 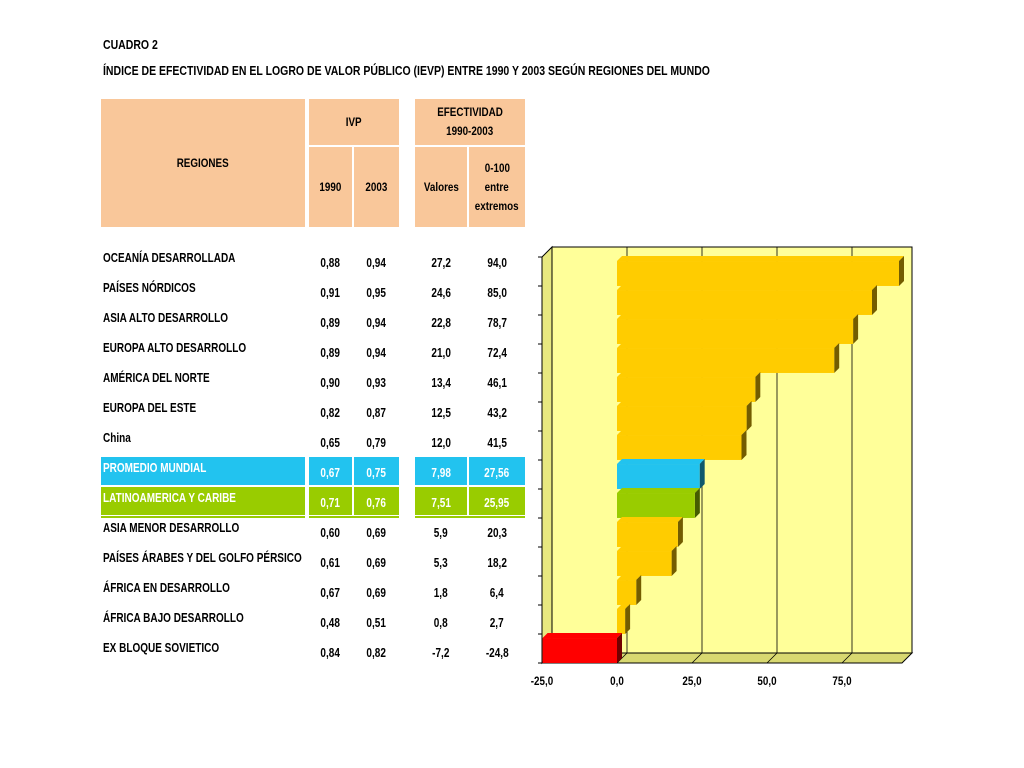 I want to click on header-2003: 2003, so click(x=376, y=187).